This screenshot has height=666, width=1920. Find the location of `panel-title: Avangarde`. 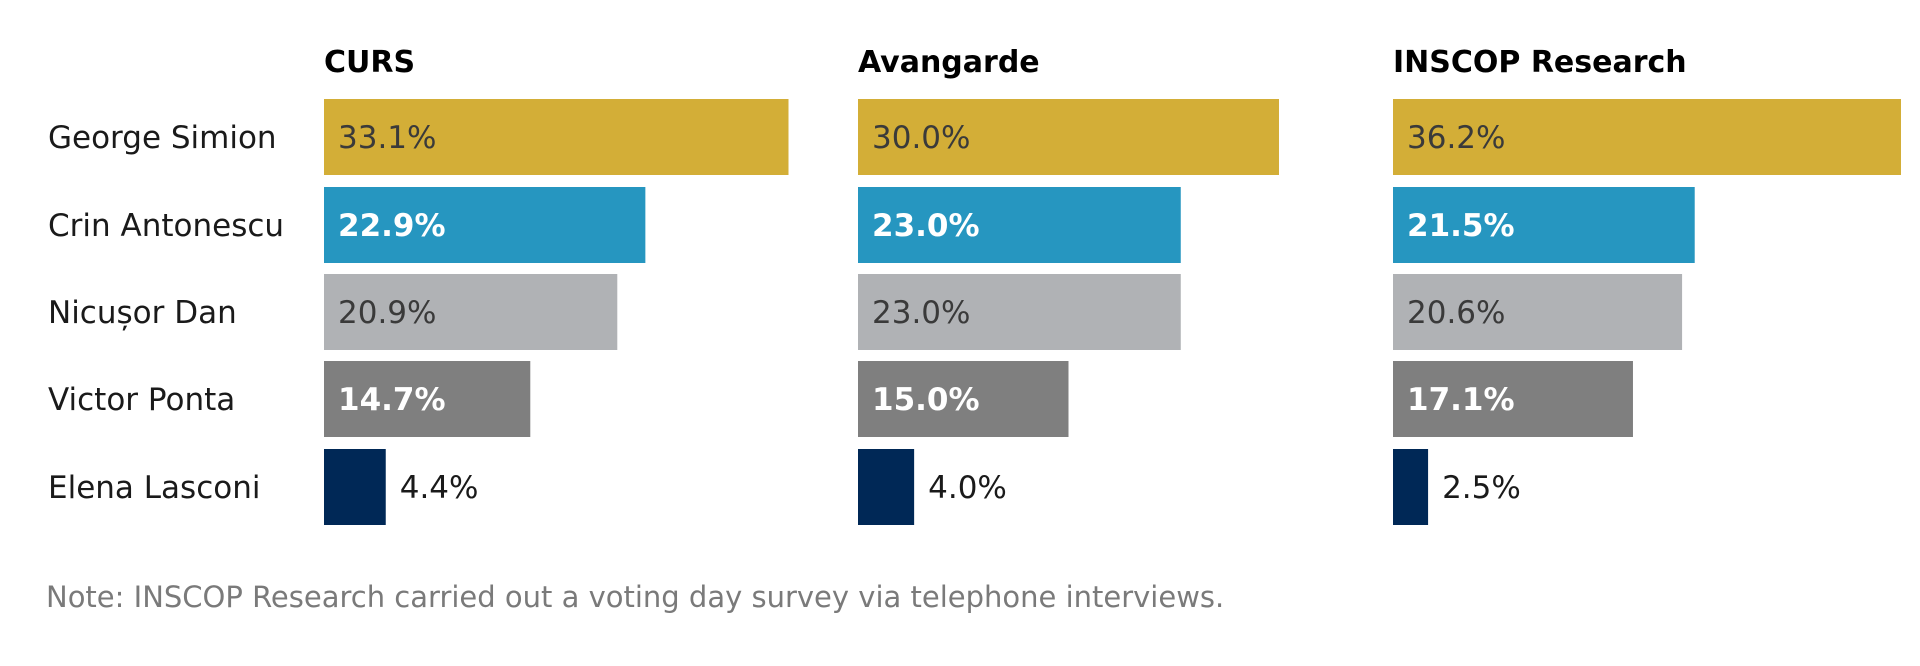

panel-title: Avangarde is located at coordinates (949, 62).